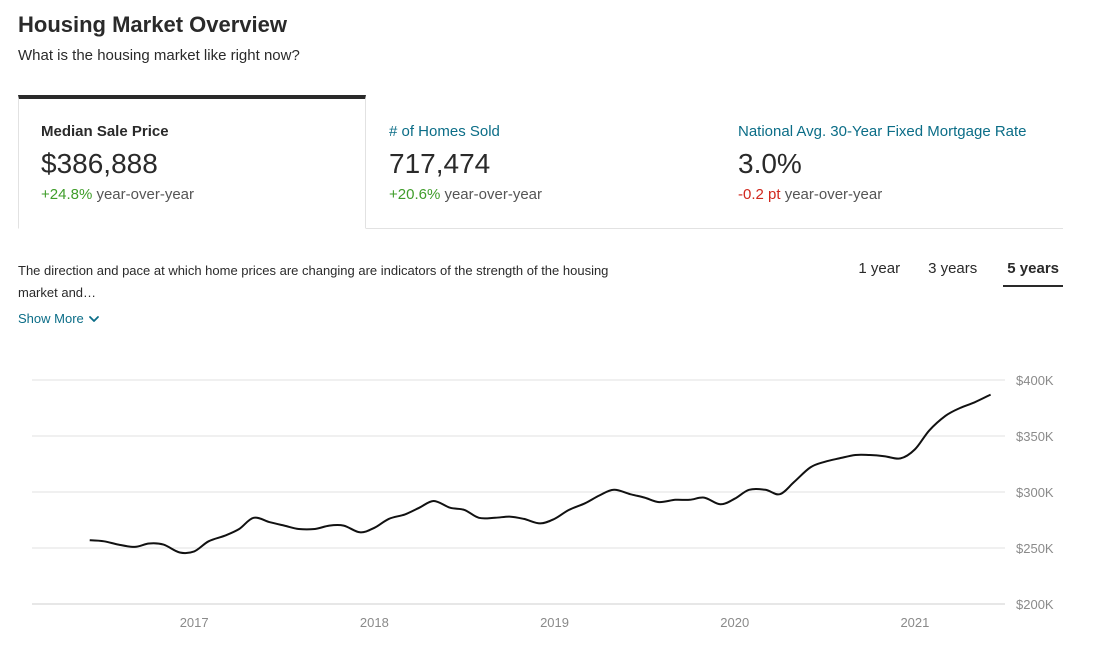 Image resolution: width=1100 pixels, height=646 pixels. I want to click on show-more-label: Show More, so click(51, 318).